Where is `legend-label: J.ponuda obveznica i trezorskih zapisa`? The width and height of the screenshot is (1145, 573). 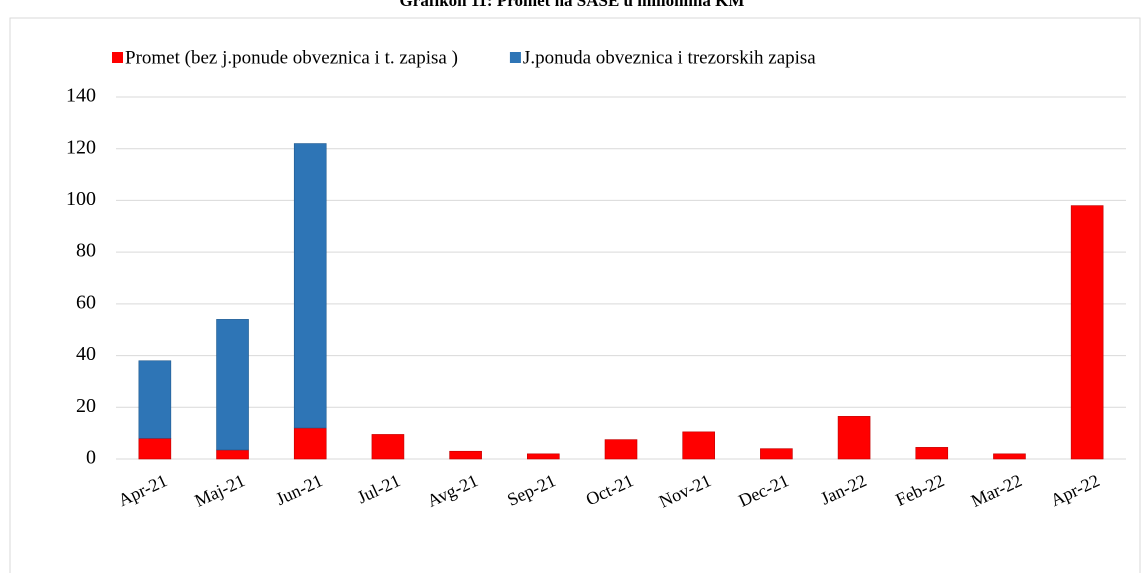 legend-label: J.ponuda obveznica i trezorskih zapisa is located at coordinates (669, 57).